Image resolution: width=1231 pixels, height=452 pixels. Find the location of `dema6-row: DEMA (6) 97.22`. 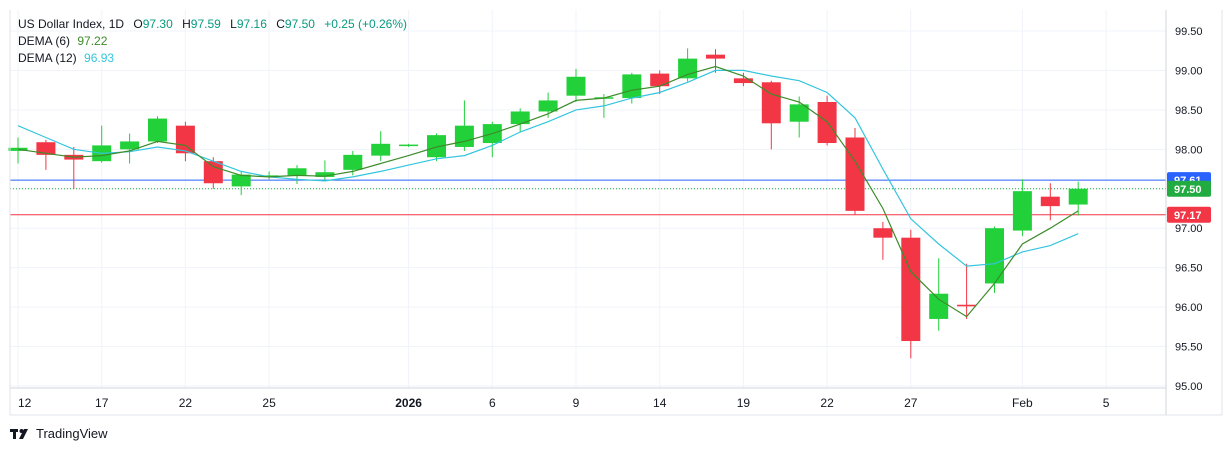

dema6-row: DEMA (6) 97.22 is located at coordinates (212, 41).